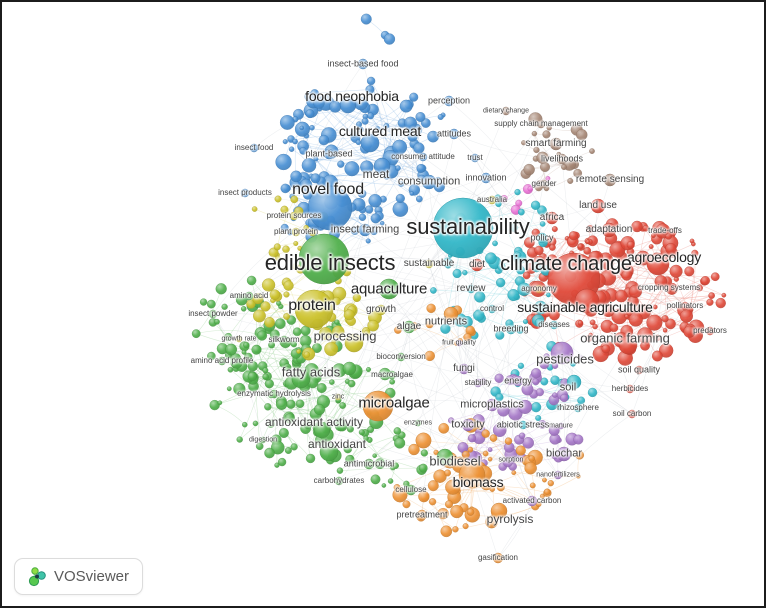 This screenshot has height=608, width=766. I want to click on term-label: microplastics, so click(492, 404).